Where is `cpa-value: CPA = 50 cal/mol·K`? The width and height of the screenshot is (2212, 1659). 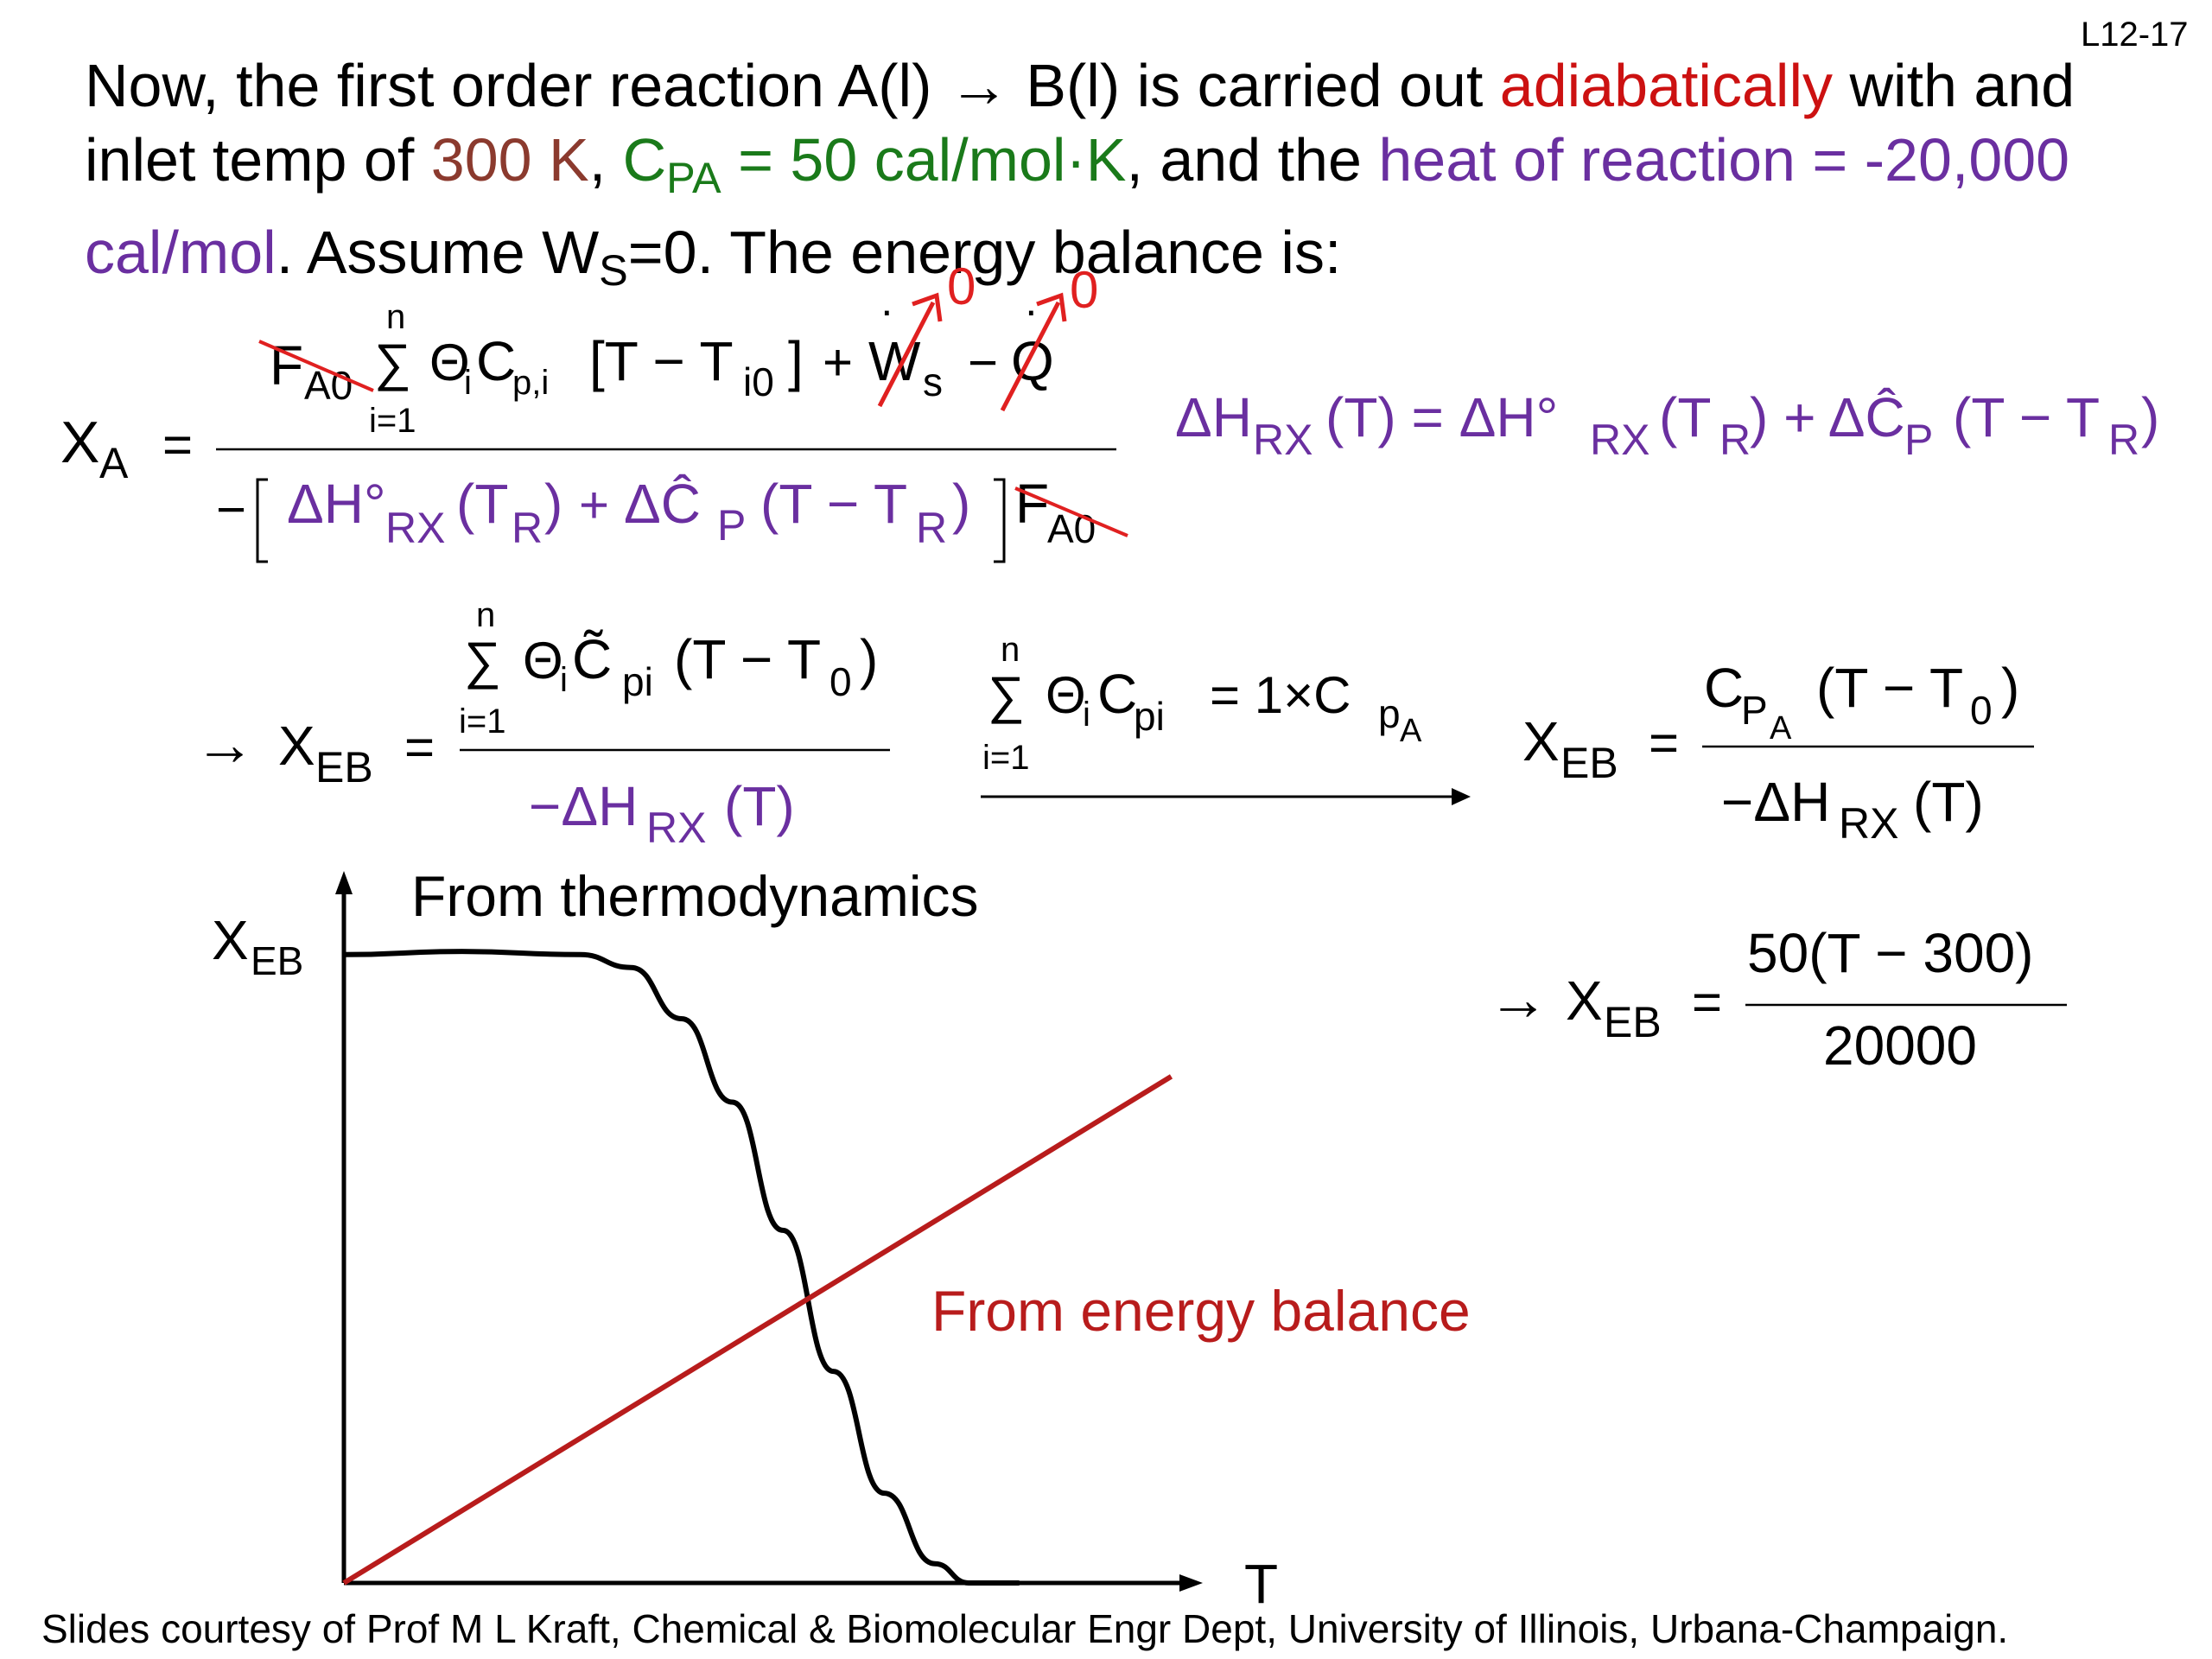 cpa-value: CPA = 50 cal/mol·K is located at coordinates (874, 164).